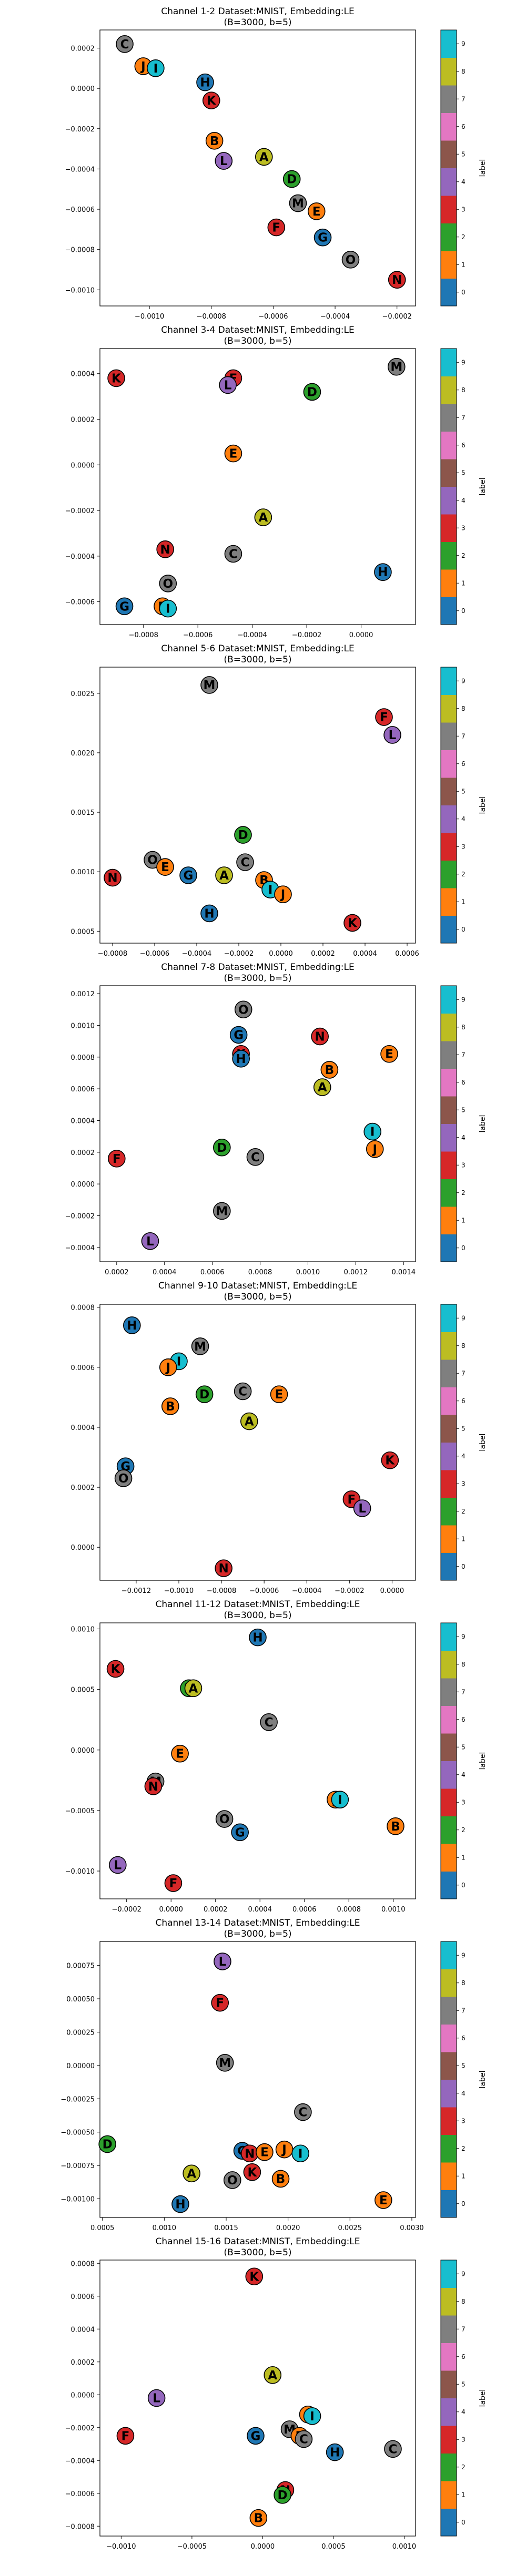 The width and height of the screenshot is (526, 2576). Describe the element at coordinates (155, 954) in the screenshot. I see `x-tick-label: −0.0006` at that location.